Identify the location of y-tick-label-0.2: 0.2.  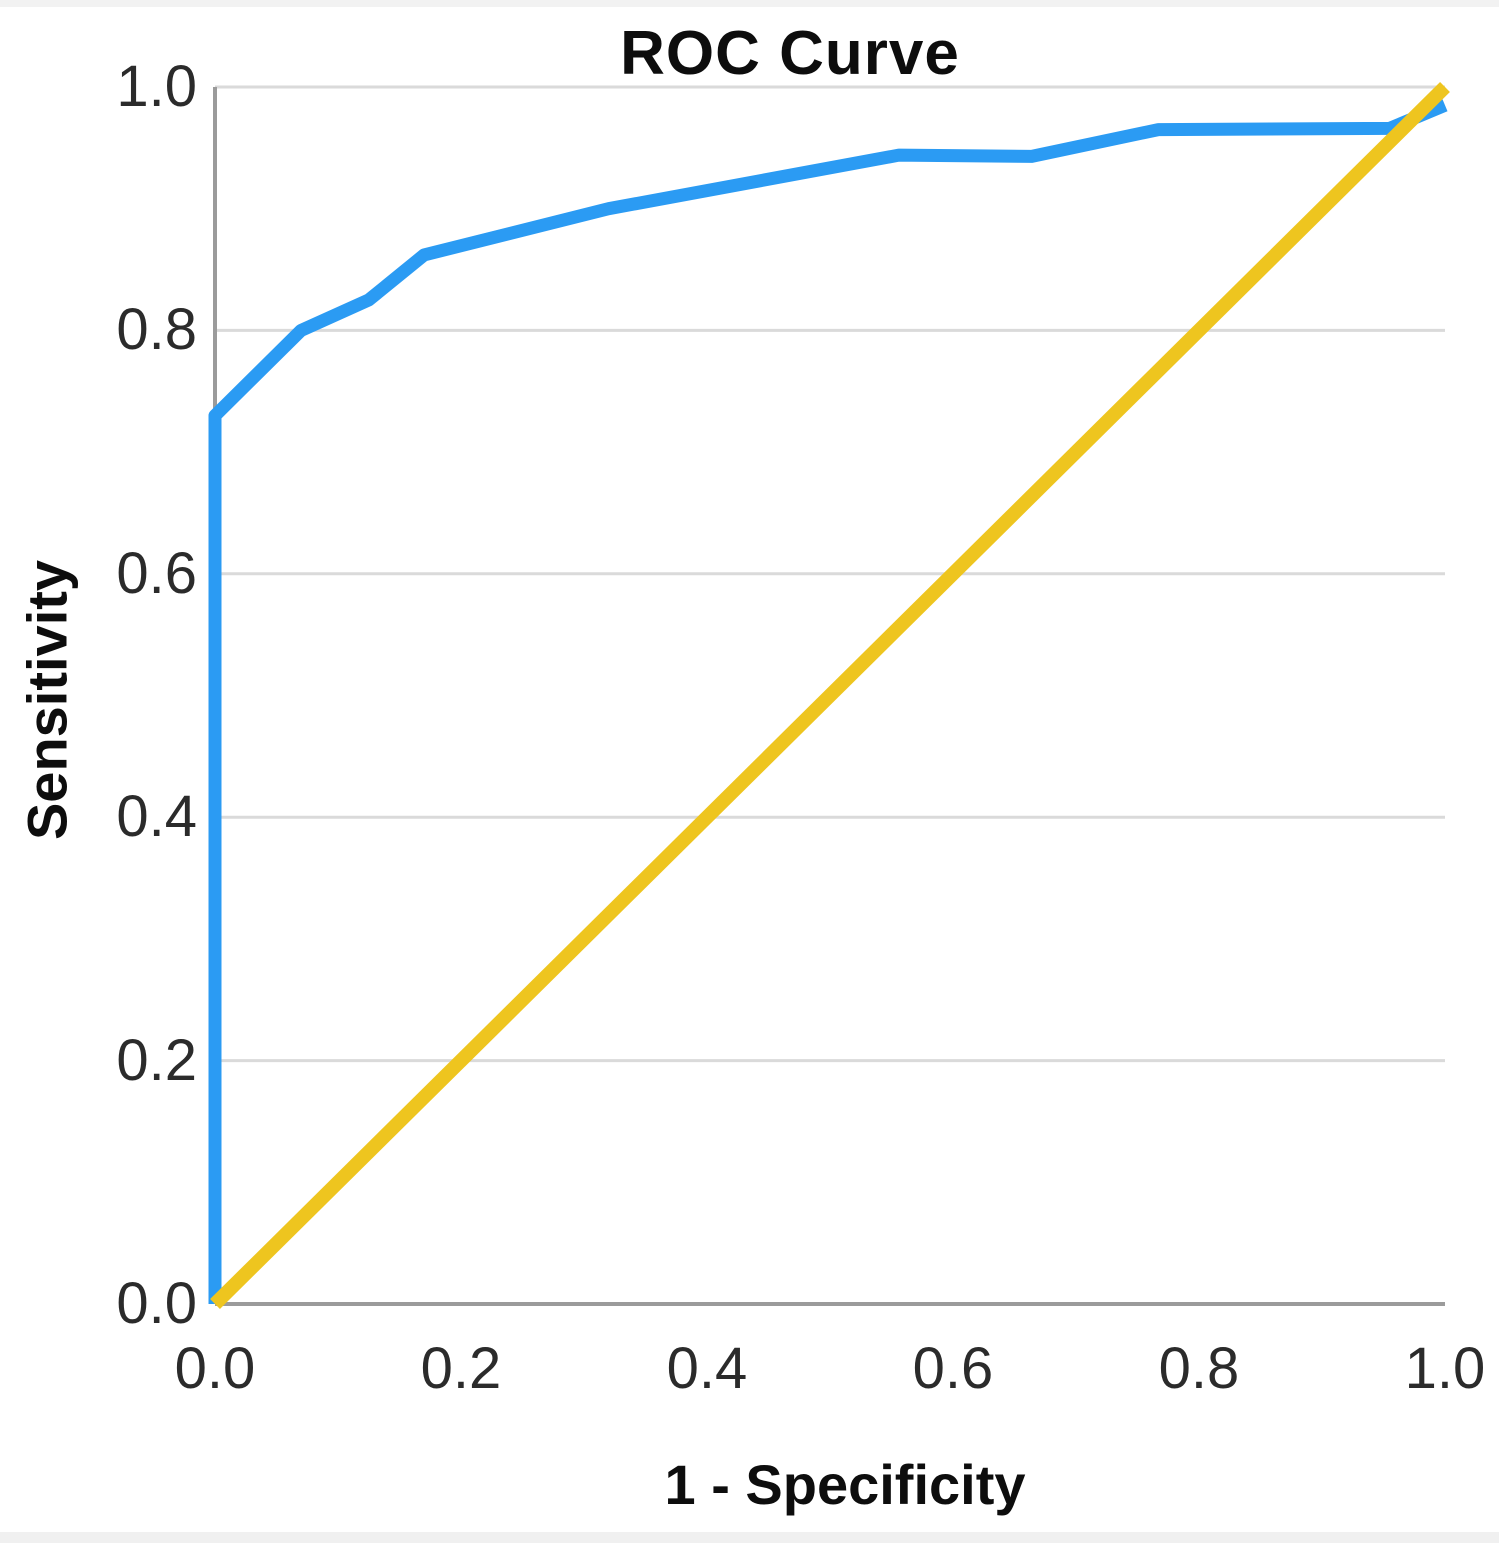
(156, 1060).